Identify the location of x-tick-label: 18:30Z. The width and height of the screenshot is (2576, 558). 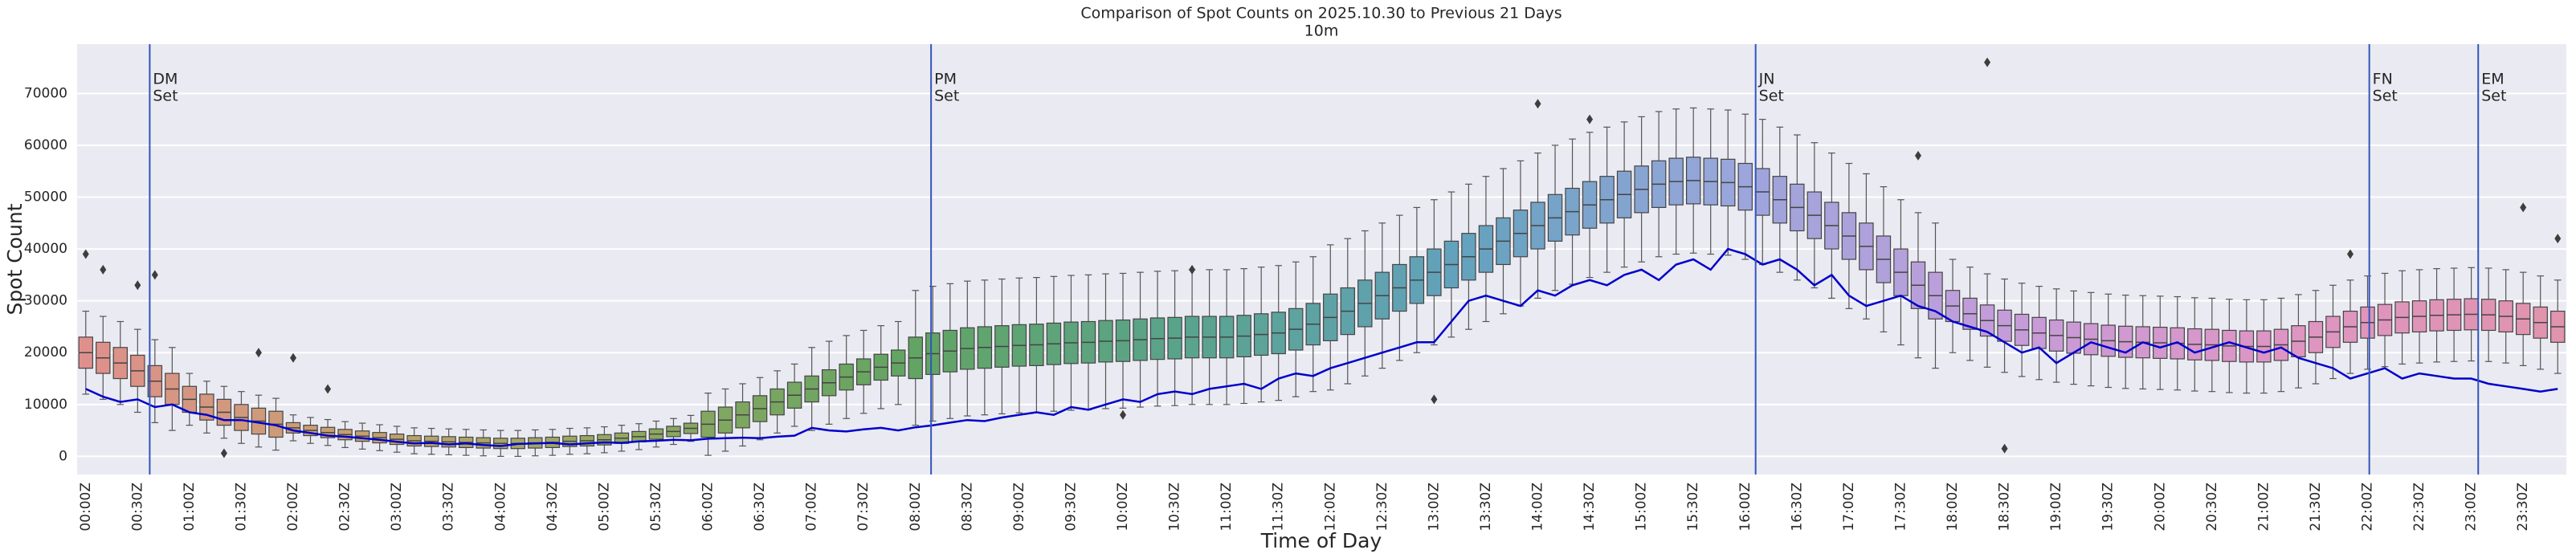
(2005, 507).